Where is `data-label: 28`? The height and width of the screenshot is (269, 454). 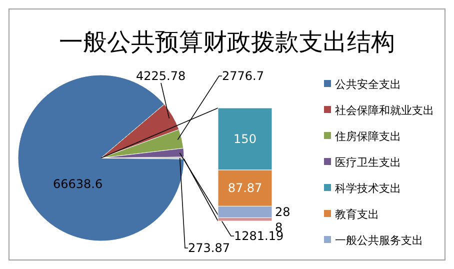
data-label: 28 is located at coordinates (282, 211).